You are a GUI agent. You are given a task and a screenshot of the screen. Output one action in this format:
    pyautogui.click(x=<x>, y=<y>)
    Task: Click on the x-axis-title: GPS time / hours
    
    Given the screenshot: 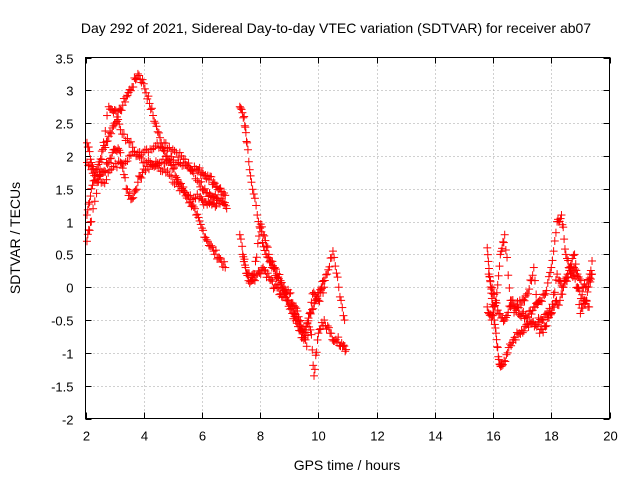 What is the action you would take?
    pyautogui.click(x=347, y=465)
    